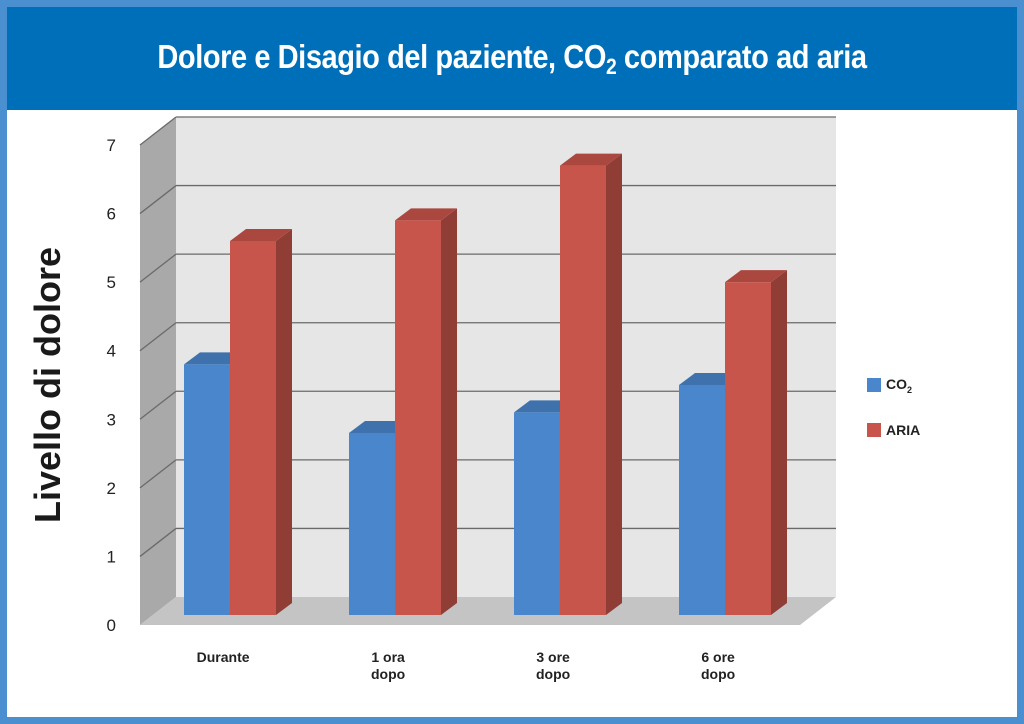 Image resolution: width=1024 pixels, height=724 pixels. I want to click on y-tick-label: 4, so click(111, 351).